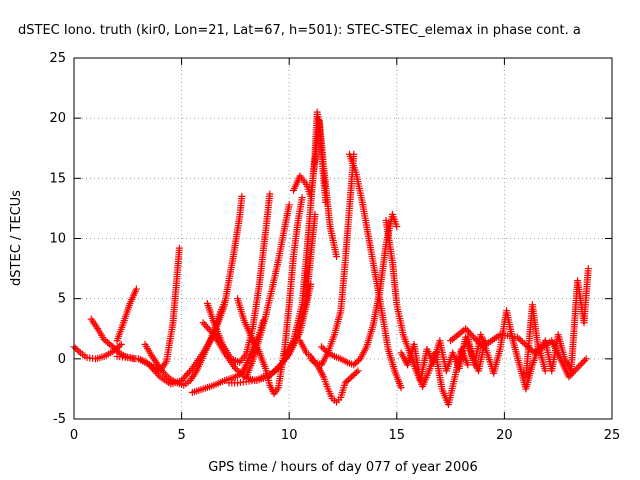 The image size is (640, 480). I want to click on x-tick-label: 25, so click(612, 435).